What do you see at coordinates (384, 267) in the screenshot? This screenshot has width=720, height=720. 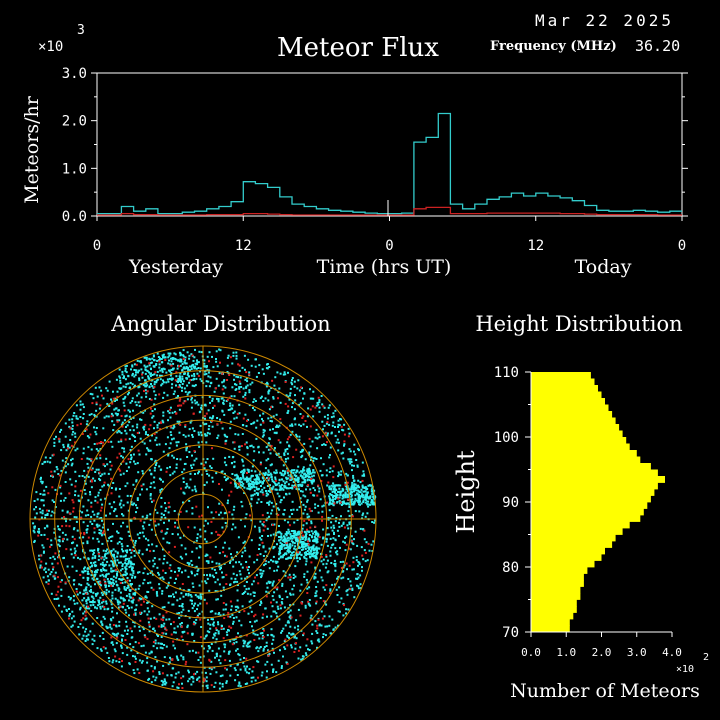 I see `x-label-time: Time (hrs UT)` at bounding box center [384, 267].